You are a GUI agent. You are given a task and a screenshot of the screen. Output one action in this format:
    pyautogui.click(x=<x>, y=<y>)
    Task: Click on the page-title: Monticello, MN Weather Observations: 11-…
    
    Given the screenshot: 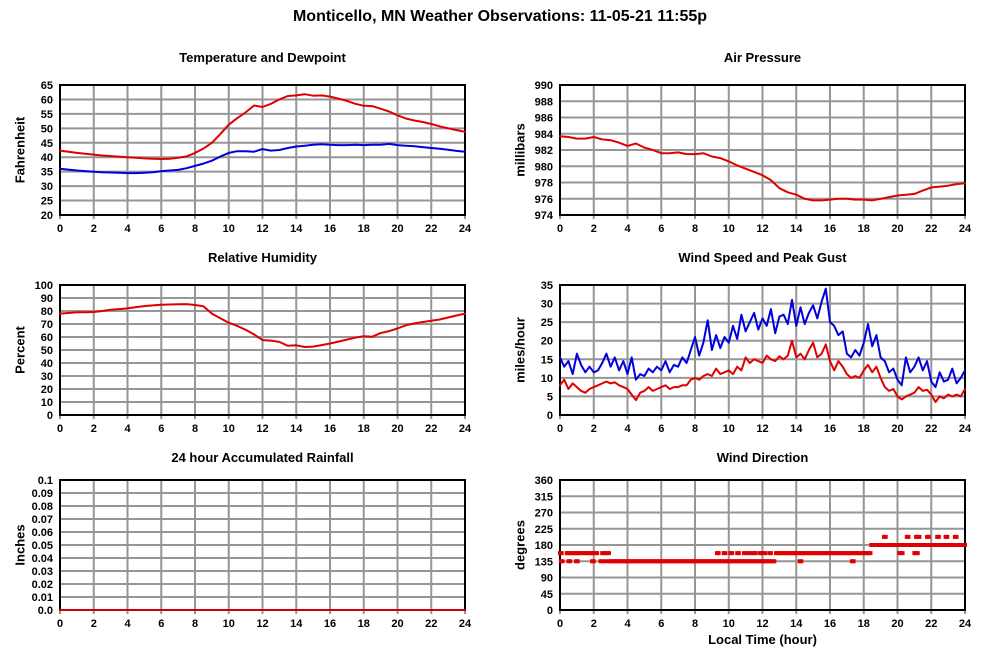 What is the action you would take?
    pyautogui.click(x=500, y=16)
    